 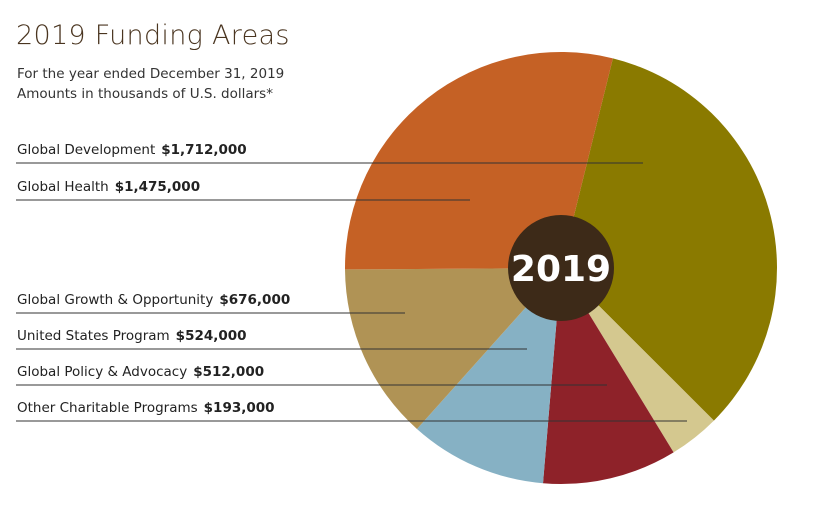 What do you see at coordinates (637, 360) in the screenshot?
I see `pie-slice-other-charitable-programs` at bounding box center [637, 360].